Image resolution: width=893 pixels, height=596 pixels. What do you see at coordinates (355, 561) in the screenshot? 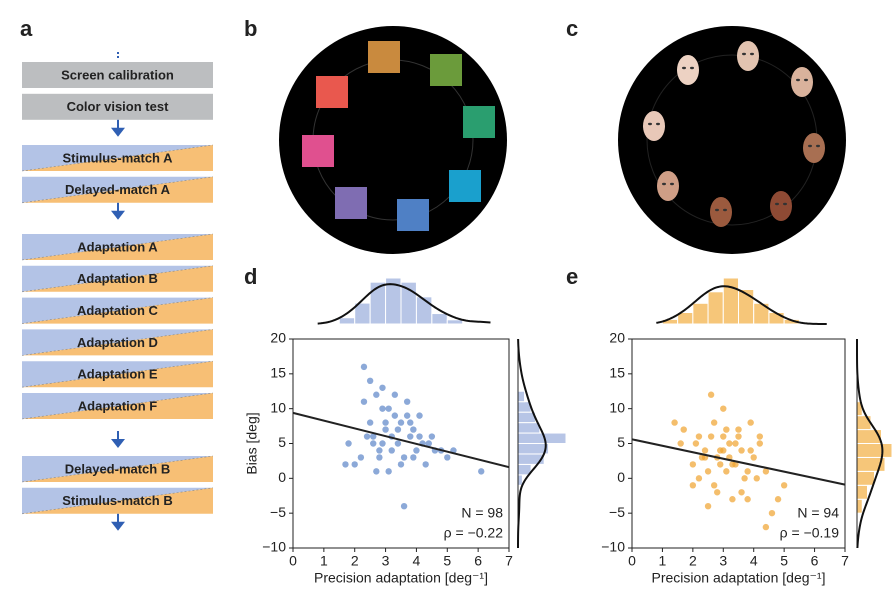
I see `x-tick-label: 2` at bounding box center [355, 561].